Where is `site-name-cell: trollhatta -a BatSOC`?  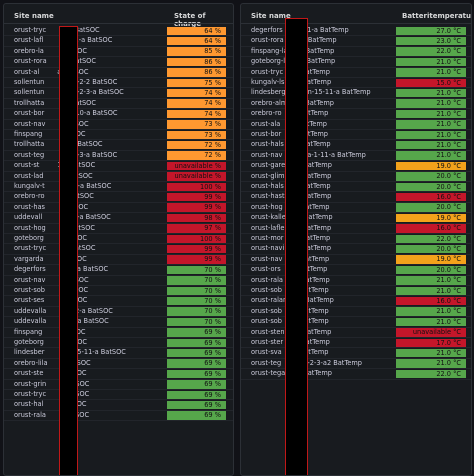 site-name-cell: trollhatta -a BatSOC is located at coordinates (89, 103).